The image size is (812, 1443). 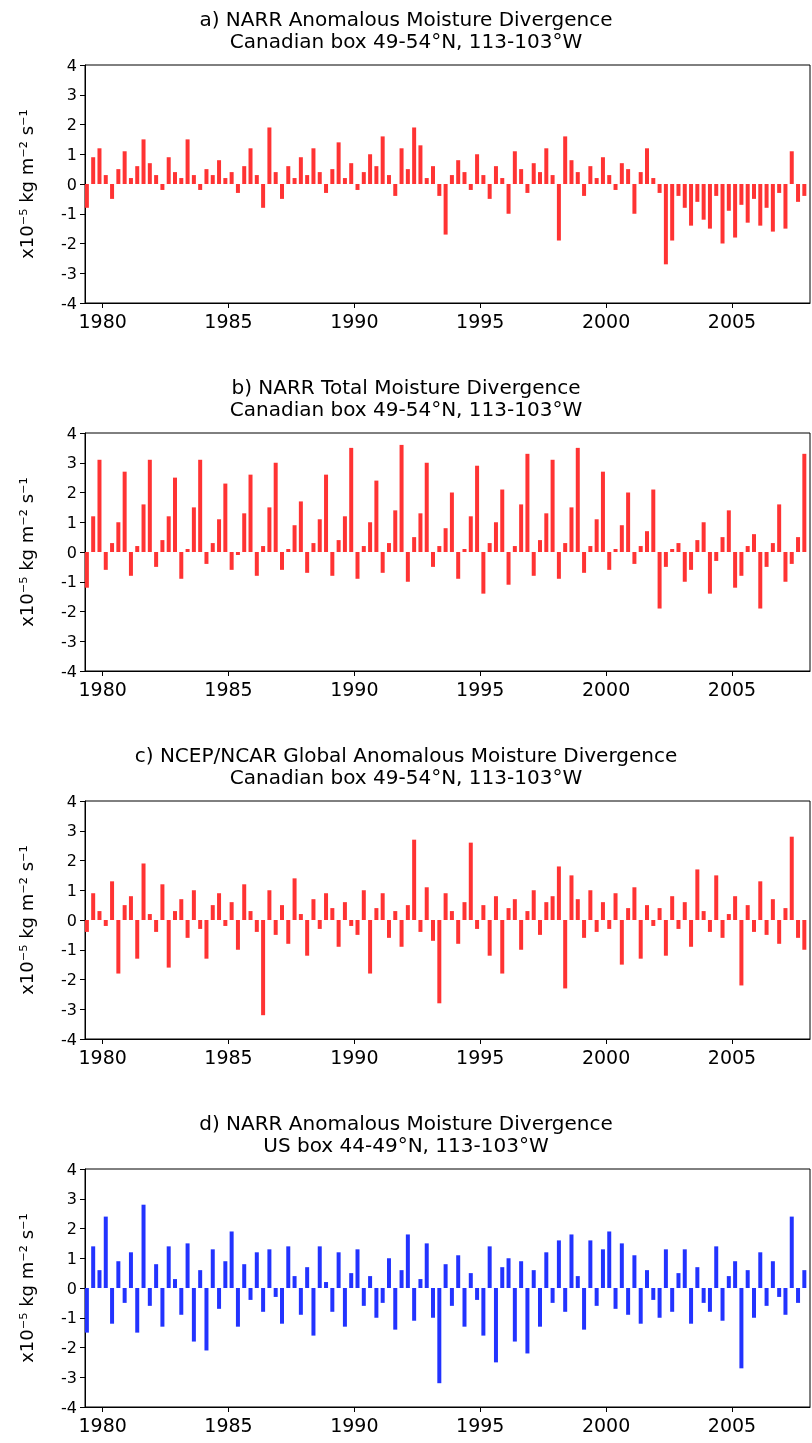 What do you see at coordinates (69, 214) in the screenshot?
I see `y-tick-label: -1` at bounding box center [69, 214].